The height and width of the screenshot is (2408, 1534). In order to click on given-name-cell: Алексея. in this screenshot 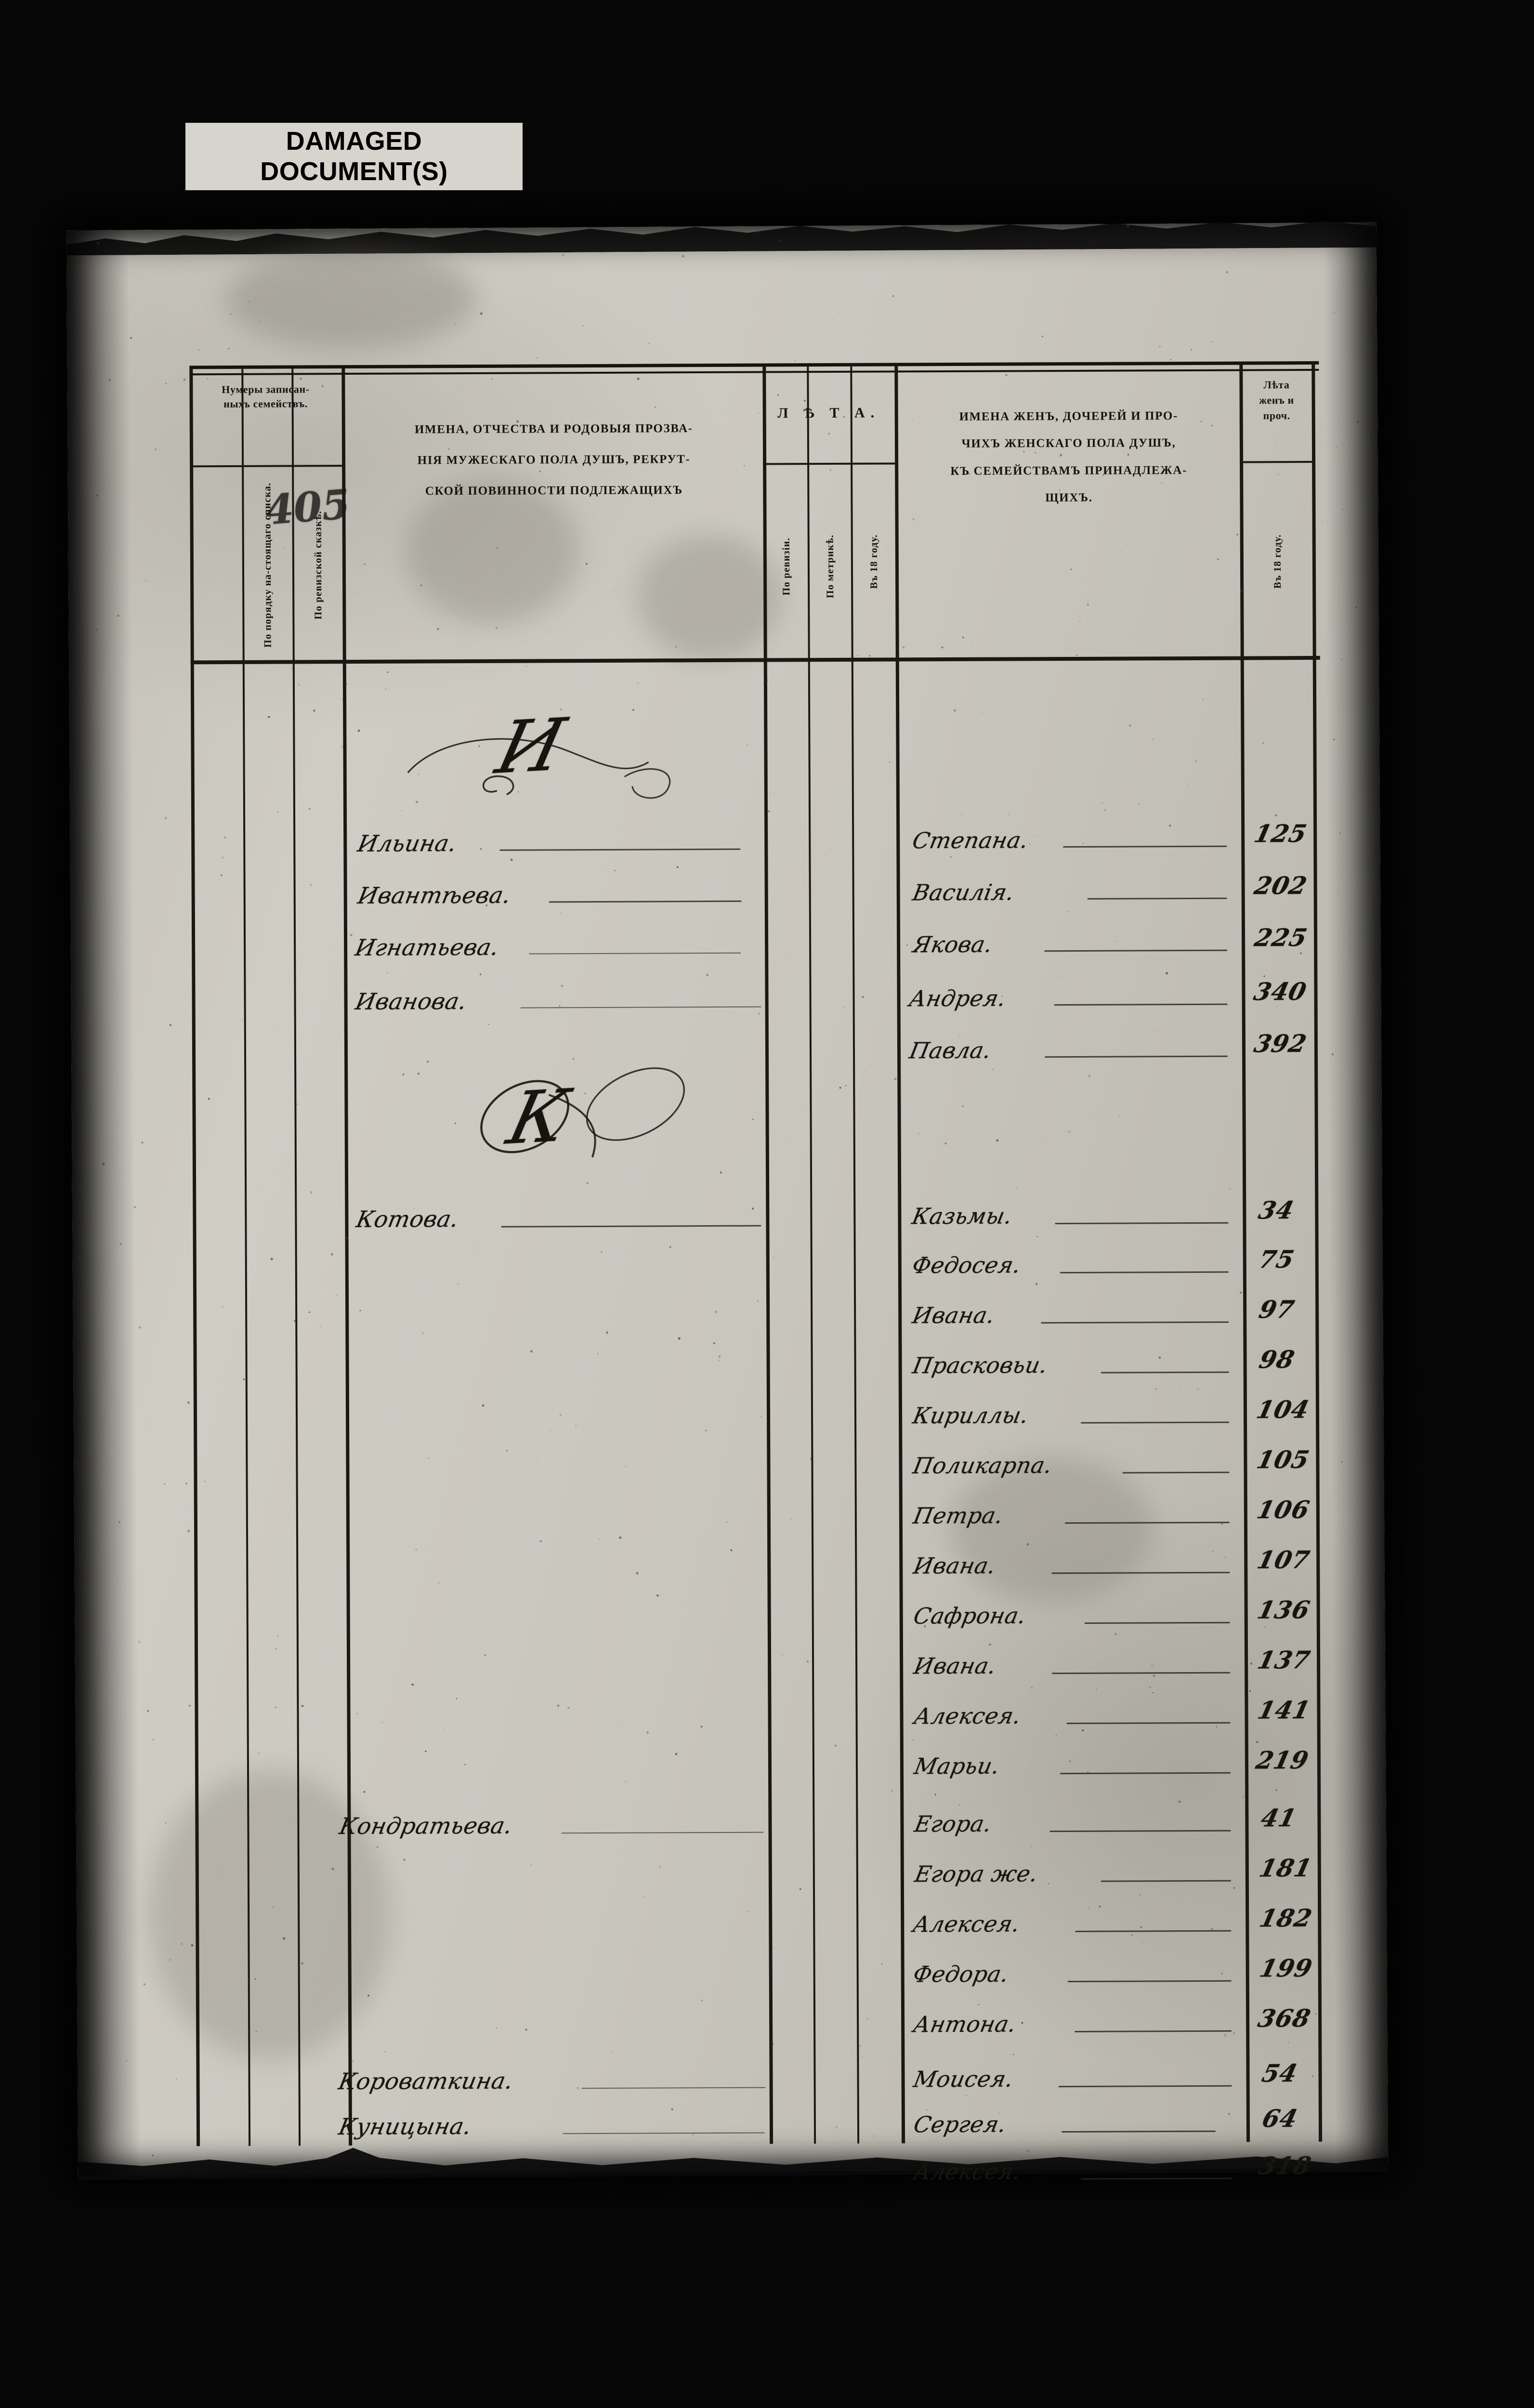, I will do `click(967, 1715)`.